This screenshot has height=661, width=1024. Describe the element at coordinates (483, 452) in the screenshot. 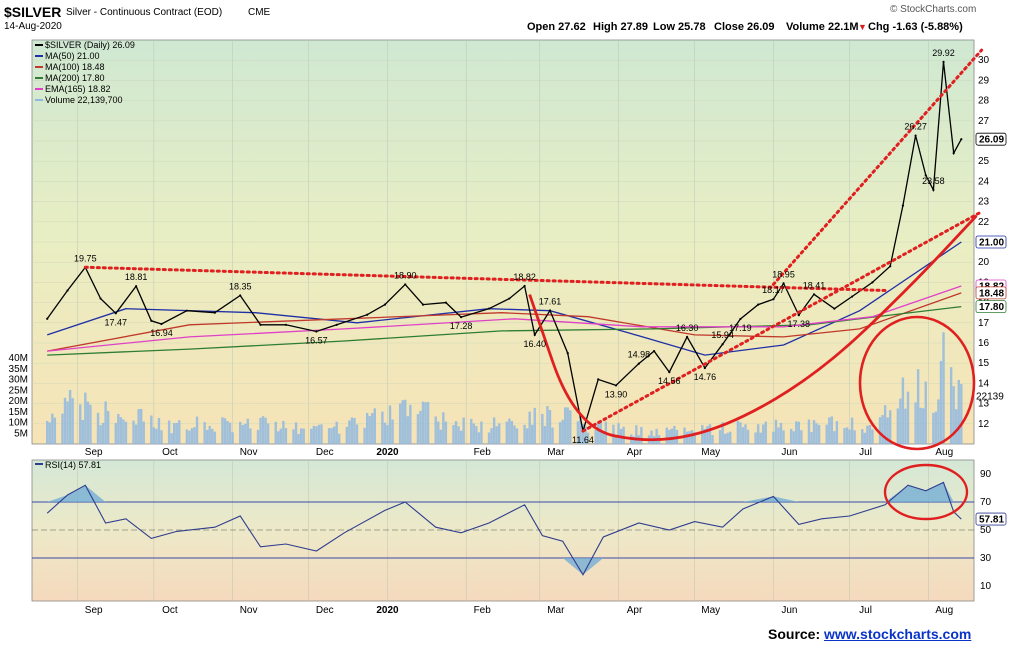

I see `x-tick-label: Feb` at that location.